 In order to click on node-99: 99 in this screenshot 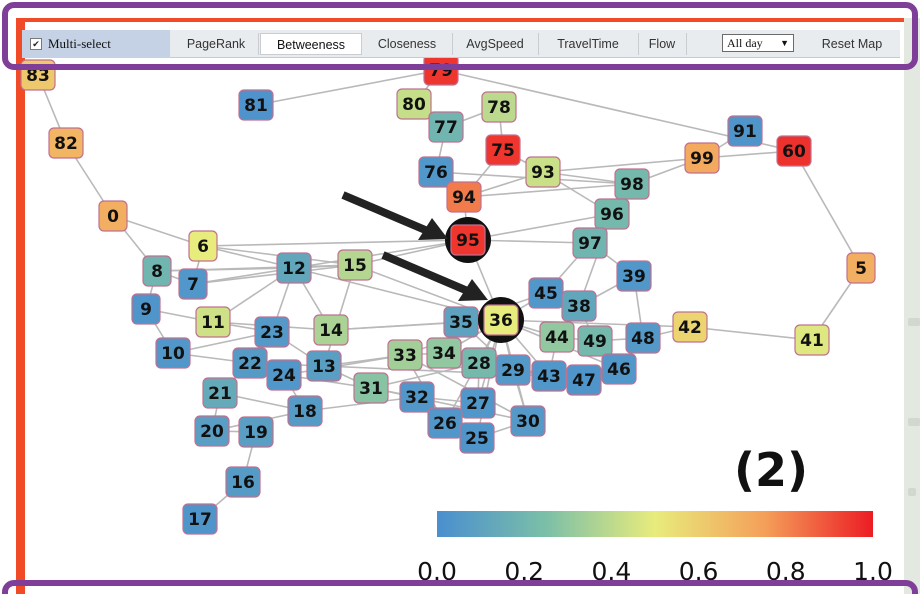, I will do `click(702, 158)`.